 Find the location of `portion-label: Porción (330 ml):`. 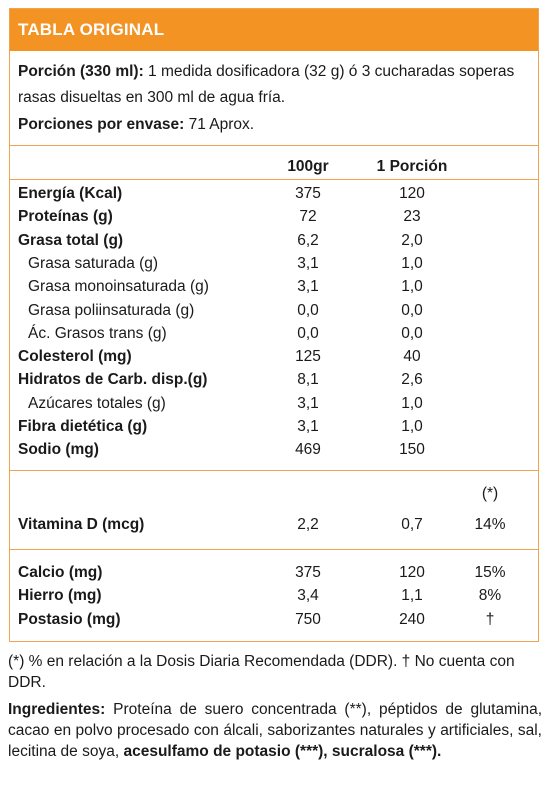

portion-label: Porción (330 ml): is located at coordinates (81, 71).